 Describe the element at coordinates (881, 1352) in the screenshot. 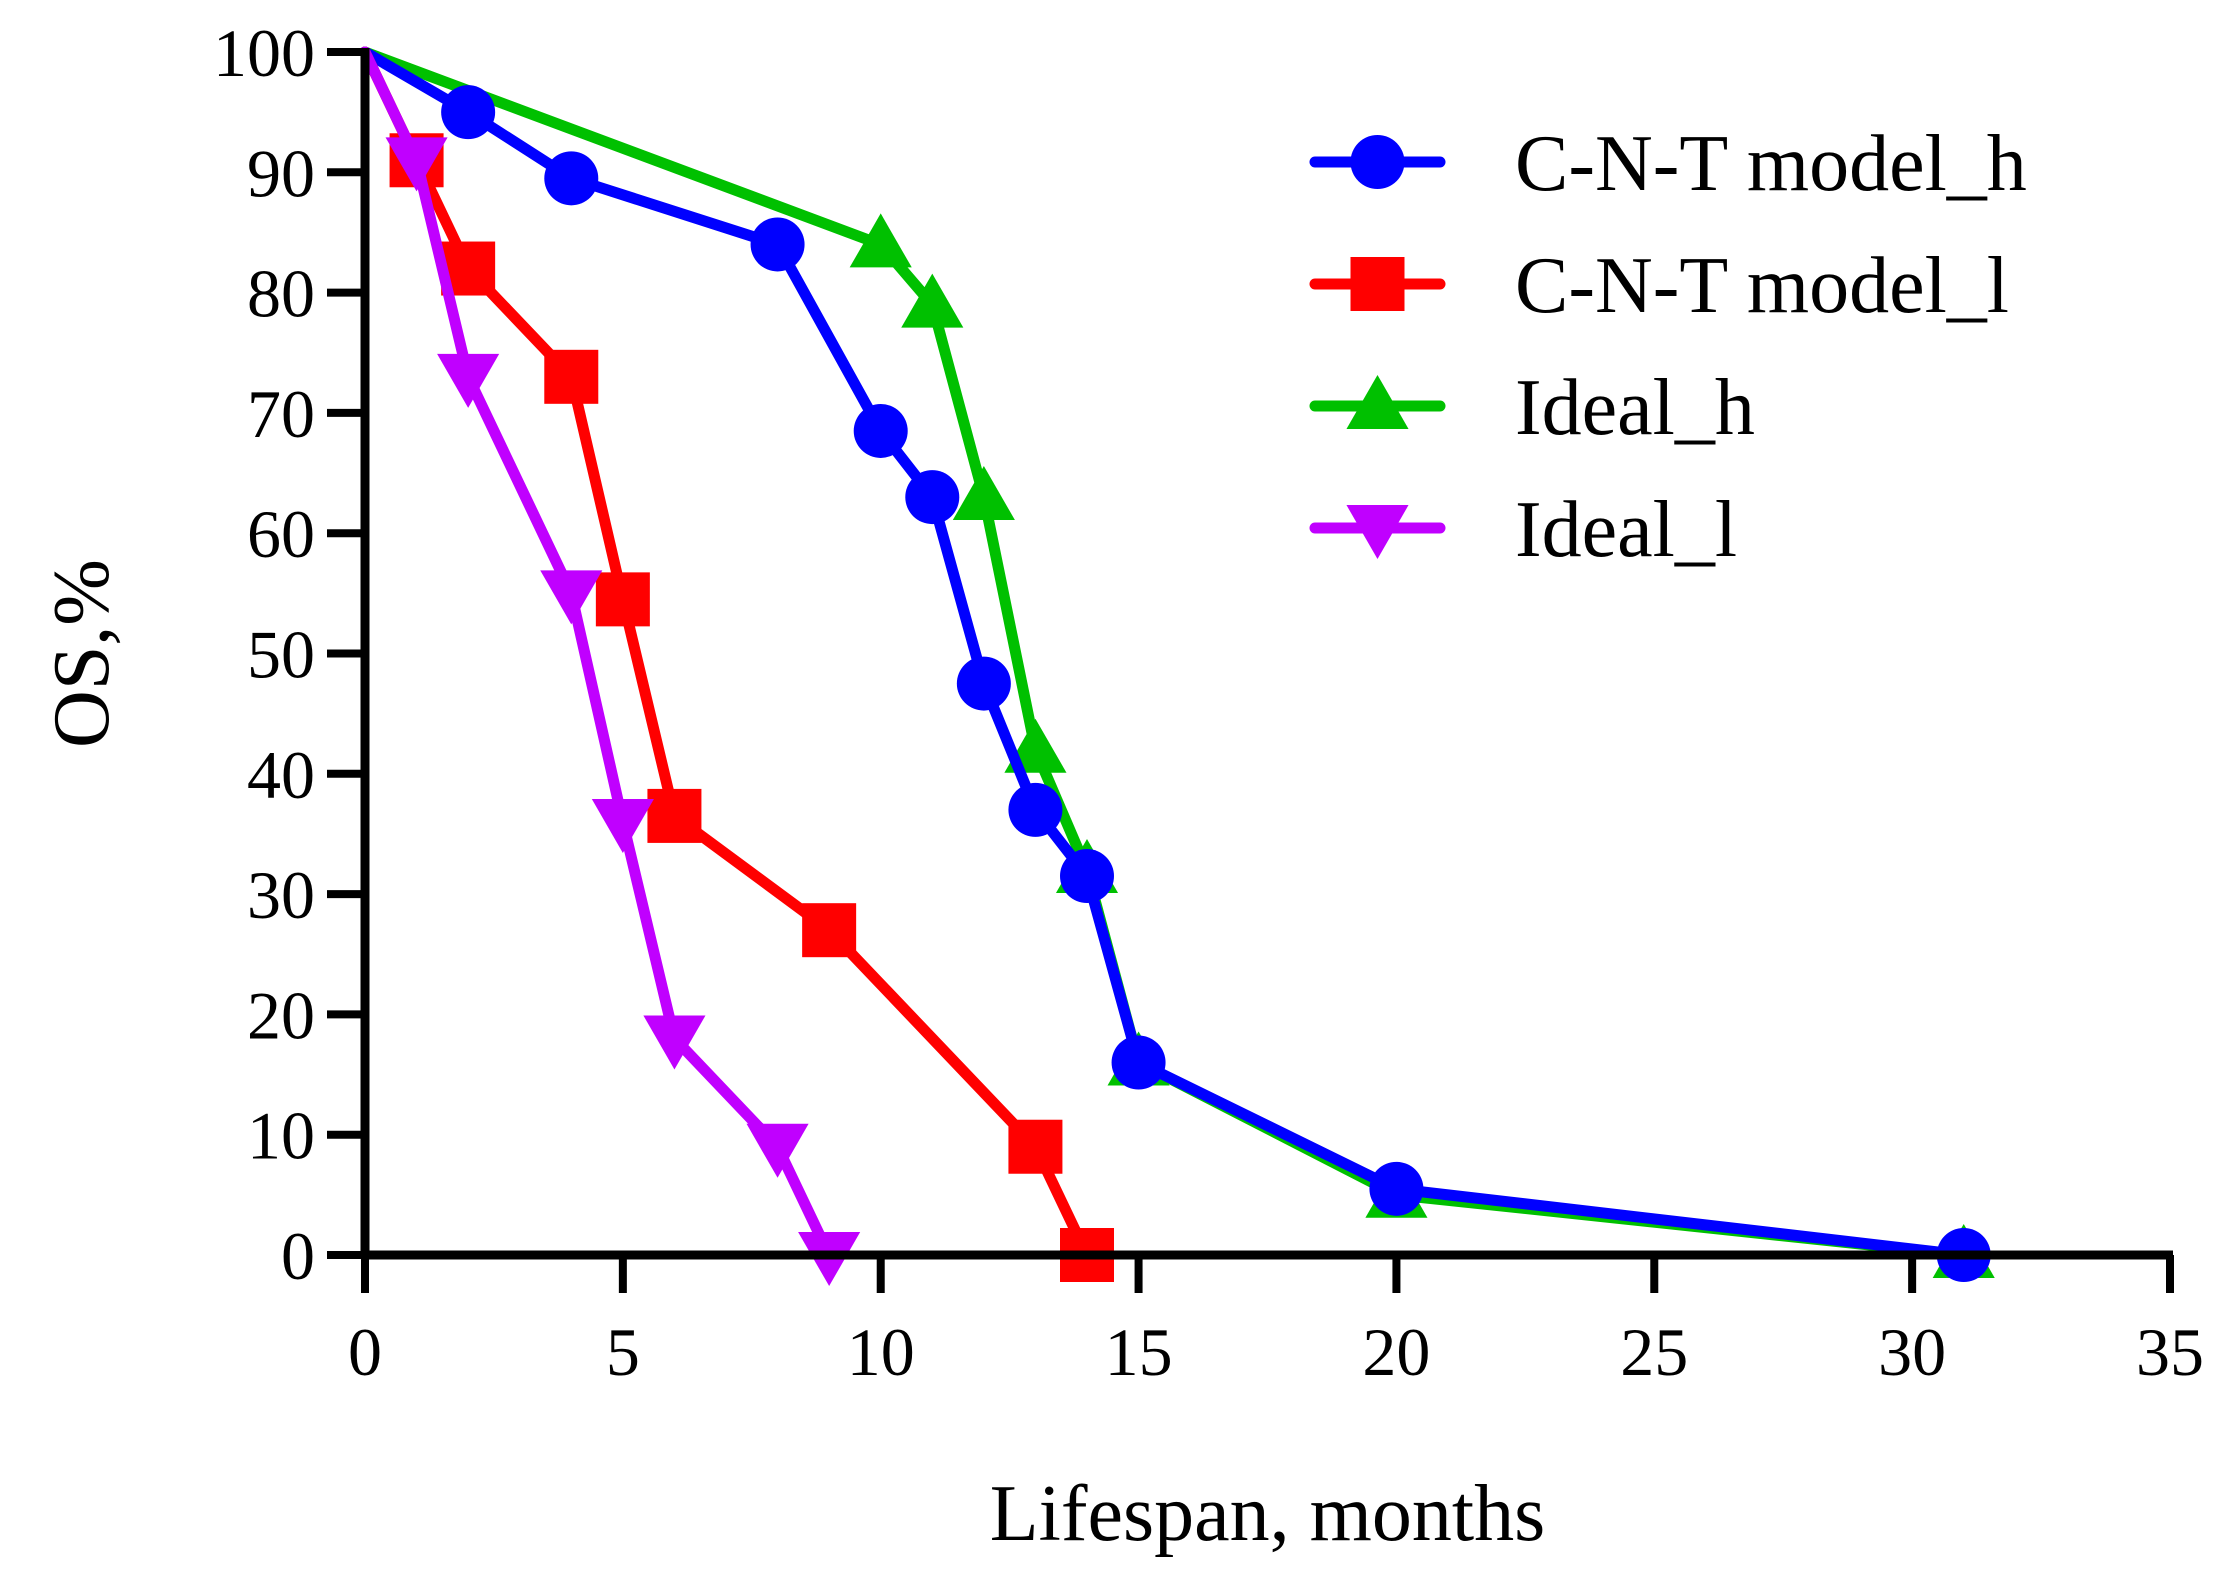

I see `x-tick-label: 10` at that location.